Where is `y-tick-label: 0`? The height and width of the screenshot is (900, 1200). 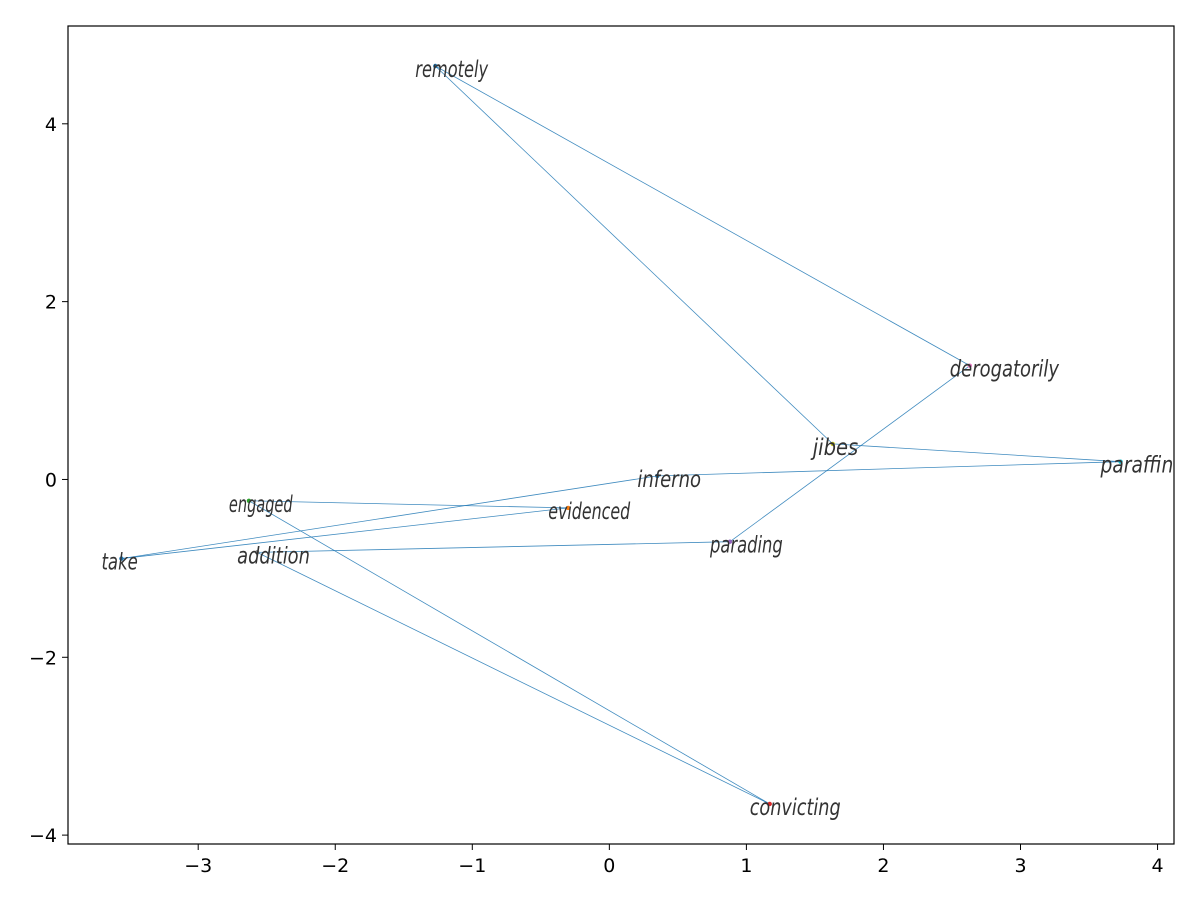 y-tick-label: 0 is located at coordinates (51, 480).